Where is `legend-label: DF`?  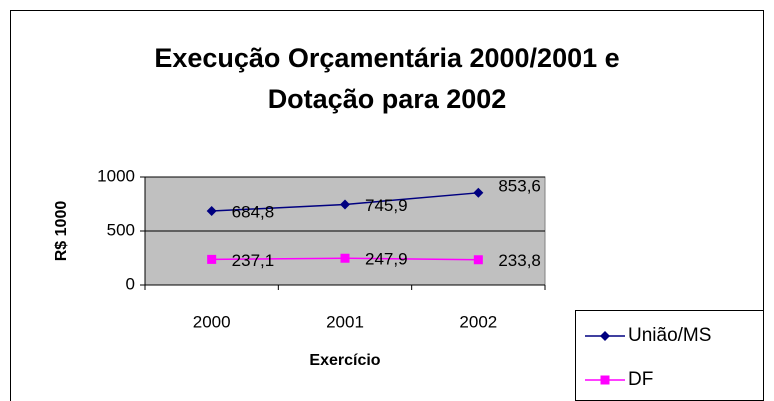
legend-label: DF is located at coordinates (640, 379).